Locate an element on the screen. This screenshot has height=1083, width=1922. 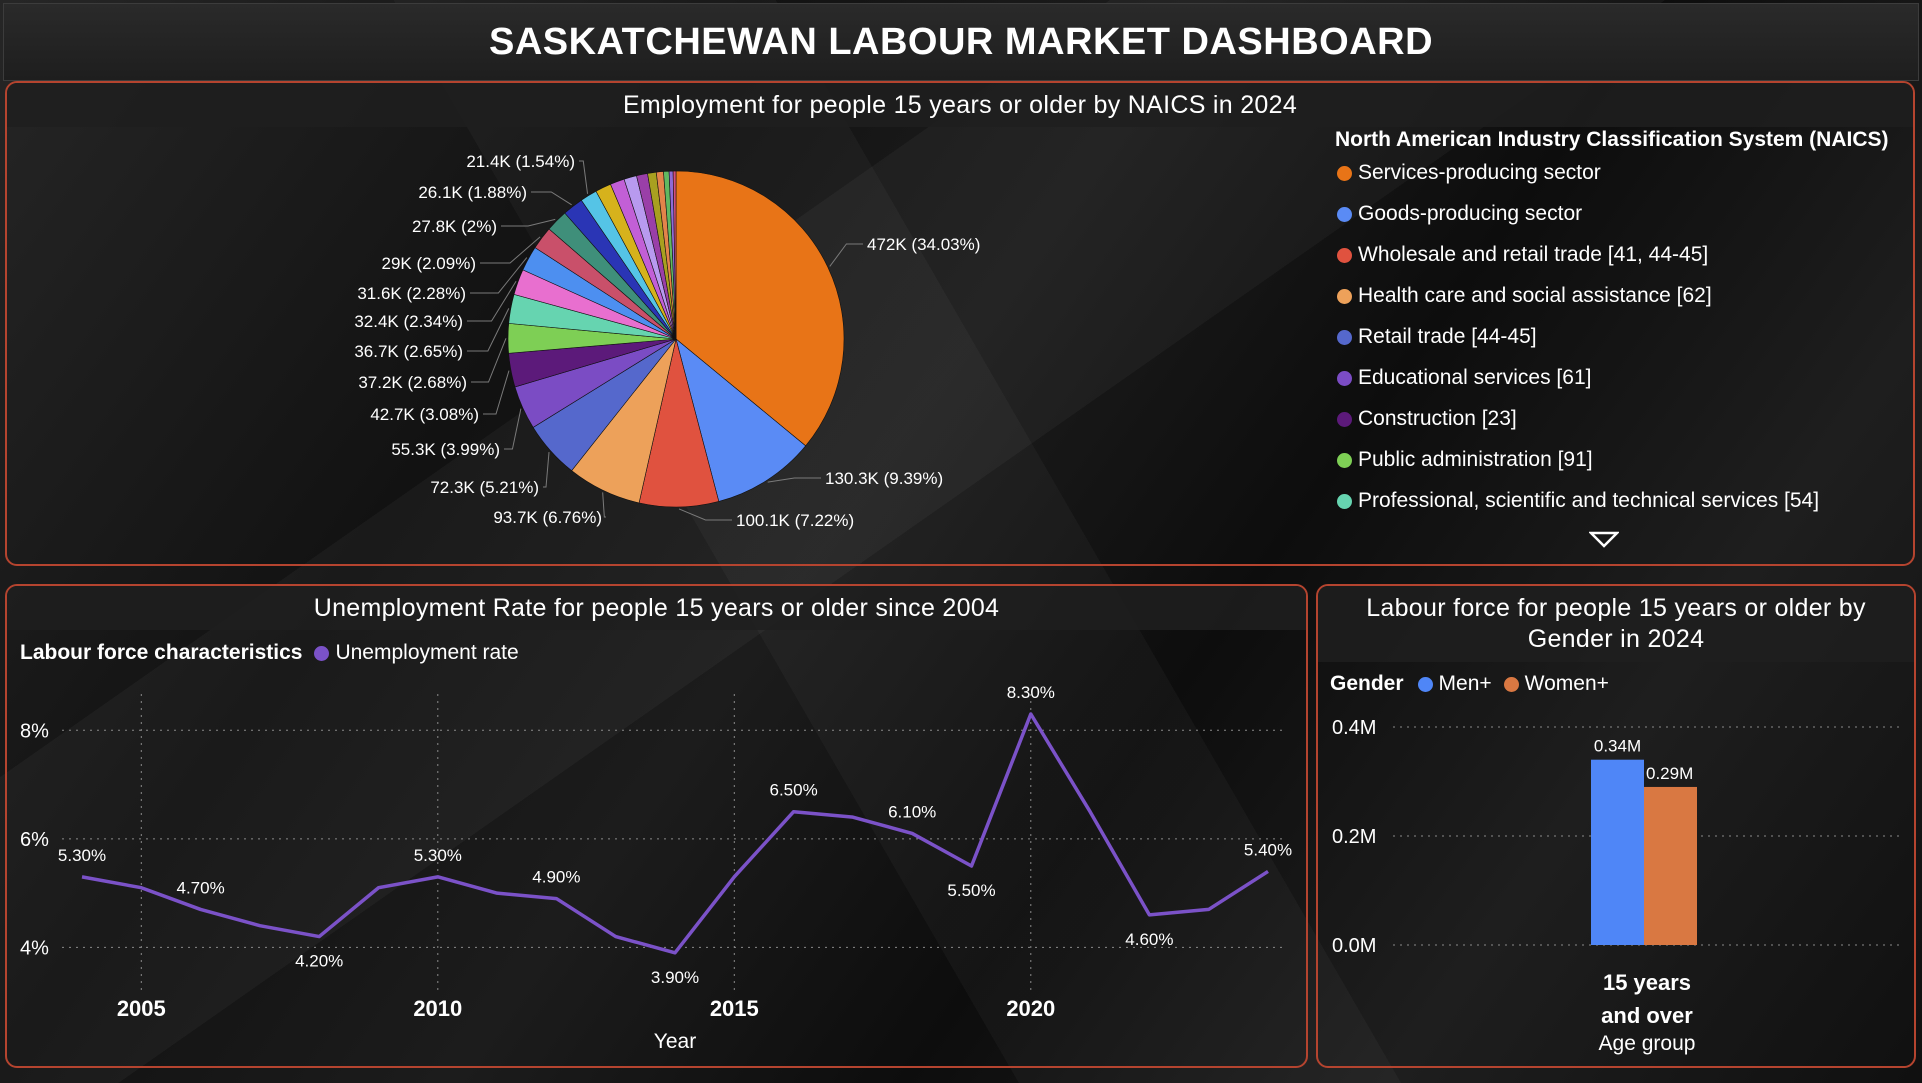
legend-men-label: Men+ is located at coordinates (1465, 683).